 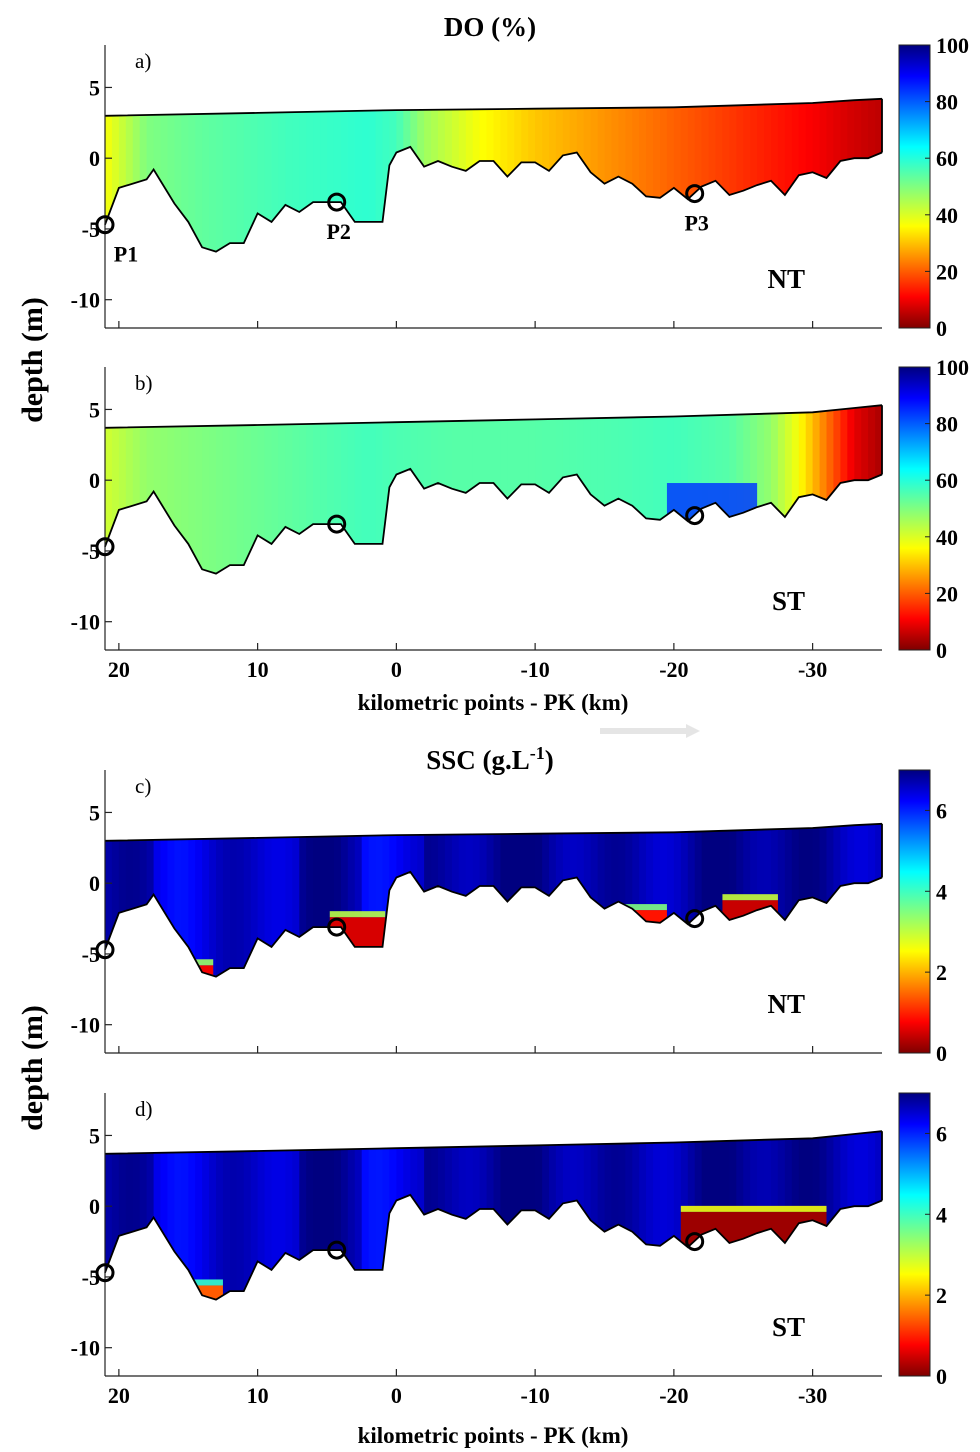 What do you see at coordinates (94, 883) in the screenshot?
I see `y-tick-label: 0` at bounding box center [94, 883].